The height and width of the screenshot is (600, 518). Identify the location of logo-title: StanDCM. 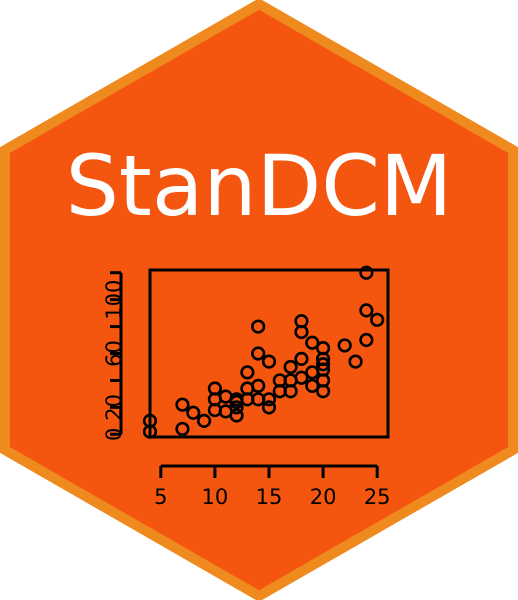
(259, 186).